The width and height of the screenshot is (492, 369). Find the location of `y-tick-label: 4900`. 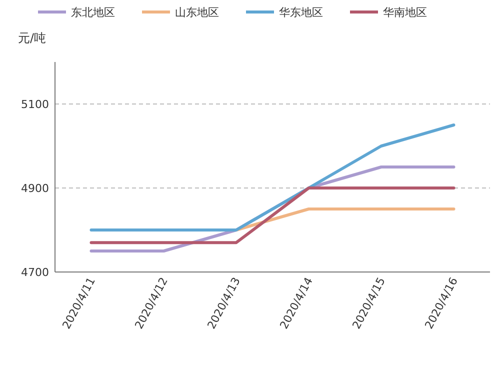

y-tick-label: 4900 is located at coordinates (35, 188).